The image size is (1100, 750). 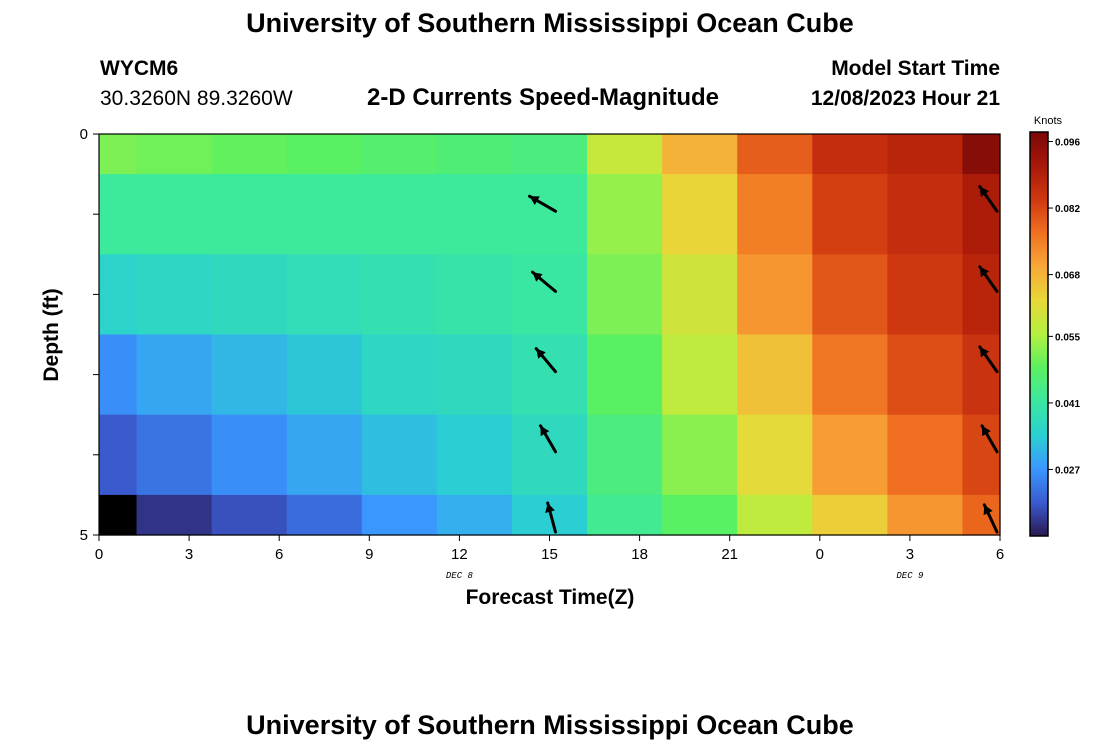 What do you see at coordinates (639, 554) in the screenshot?
I see `x-tick-label: 18` at bounding box center [639, 554].